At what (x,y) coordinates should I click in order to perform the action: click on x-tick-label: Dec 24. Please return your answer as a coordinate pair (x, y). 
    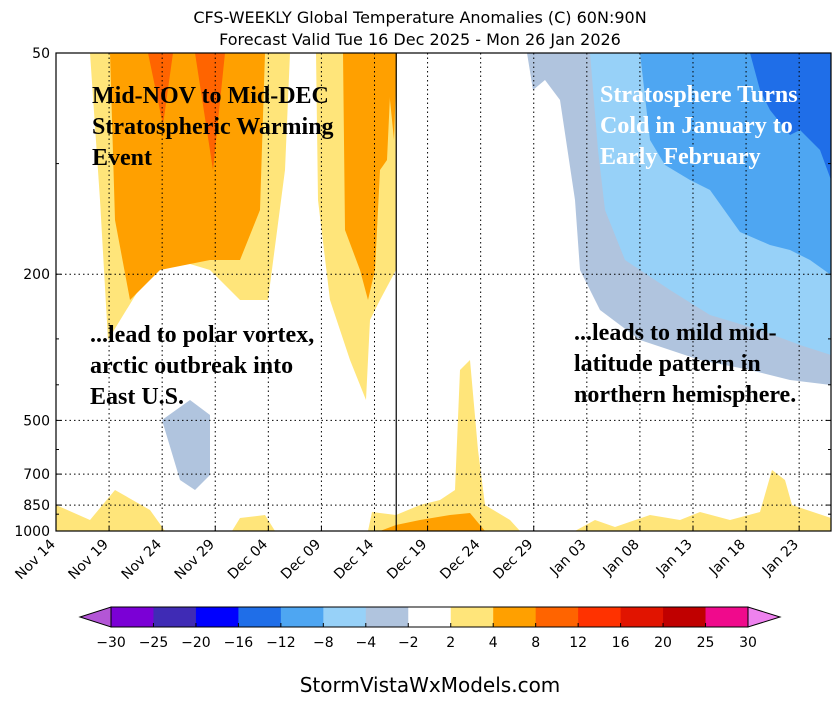
    Looking at the image, I should click on (460, 559).